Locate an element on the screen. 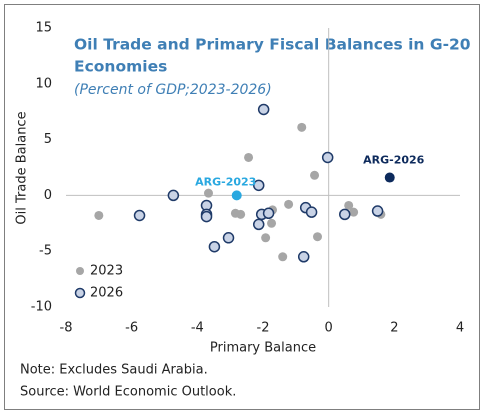 Image resolution: width=485 pixels, height=415 pixels. y-tick-label: 15 is located at coordinates (43, 28).